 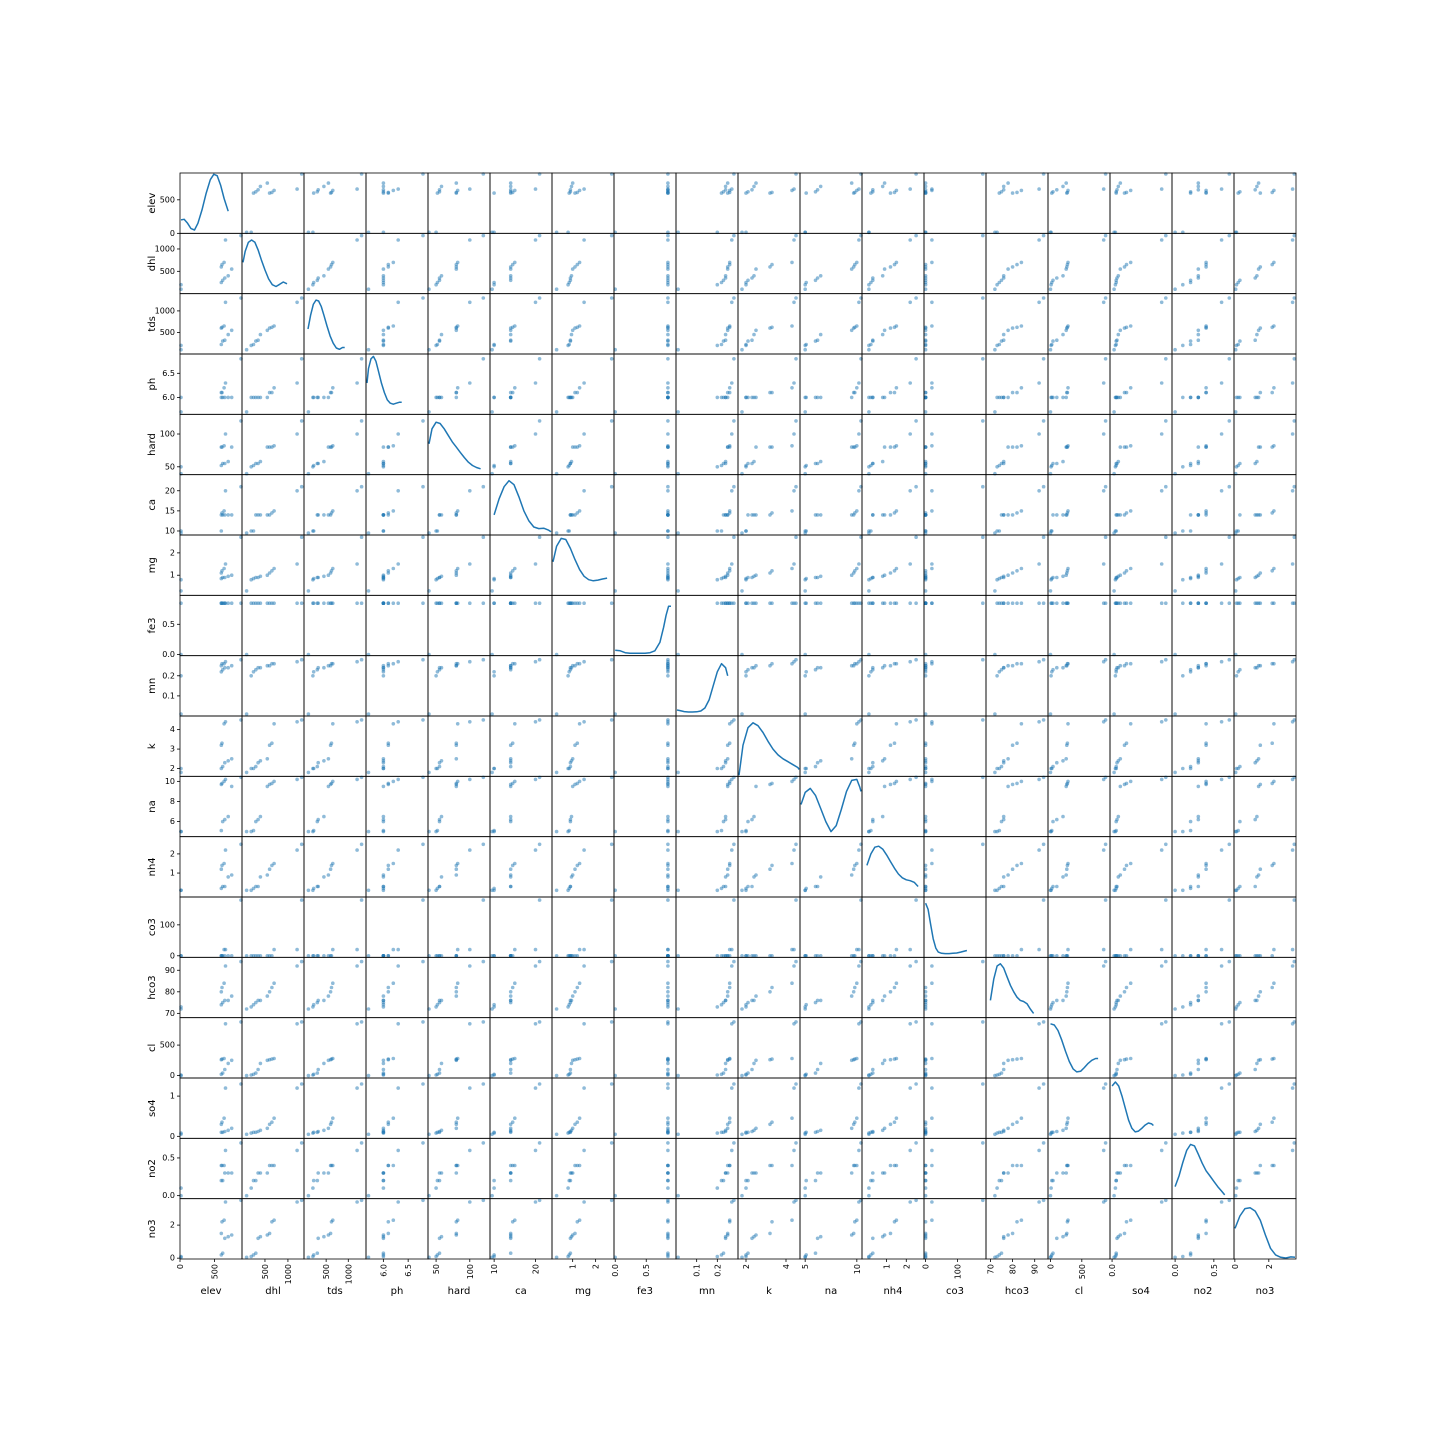 What do you see at coordinates (436, 1269) in the screenshot?
I see `x-tick-label: 50` at bounding box center [436, 1269].